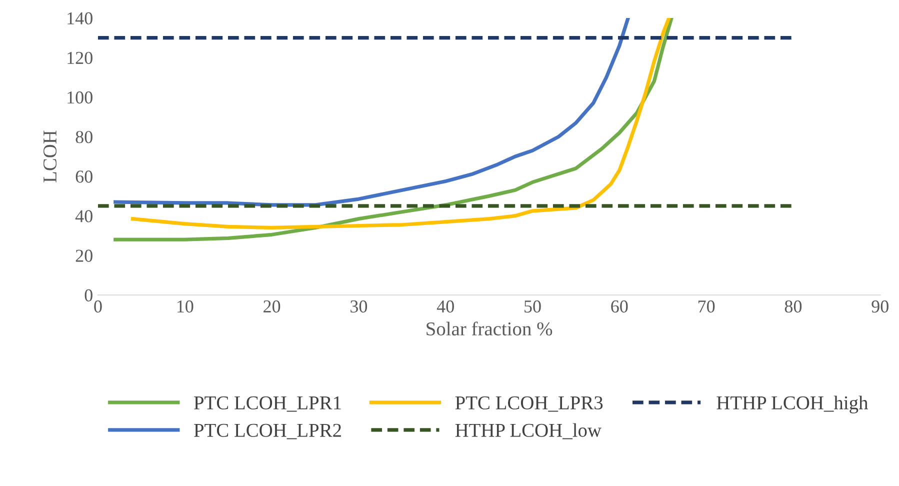 This screenshot has width=899, height=486. I want to click on legend-label: PTC LCOH_LPR1, so click(267, 404).